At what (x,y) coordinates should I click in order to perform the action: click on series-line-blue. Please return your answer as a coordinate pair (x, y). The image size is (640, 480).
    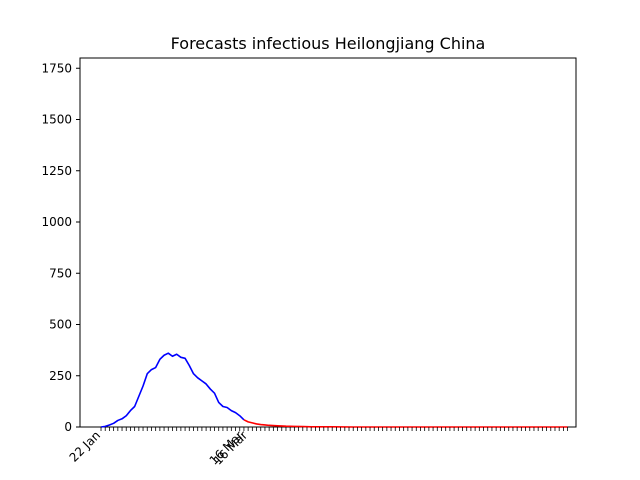
    Looking at the image, I should click on (172, 390).